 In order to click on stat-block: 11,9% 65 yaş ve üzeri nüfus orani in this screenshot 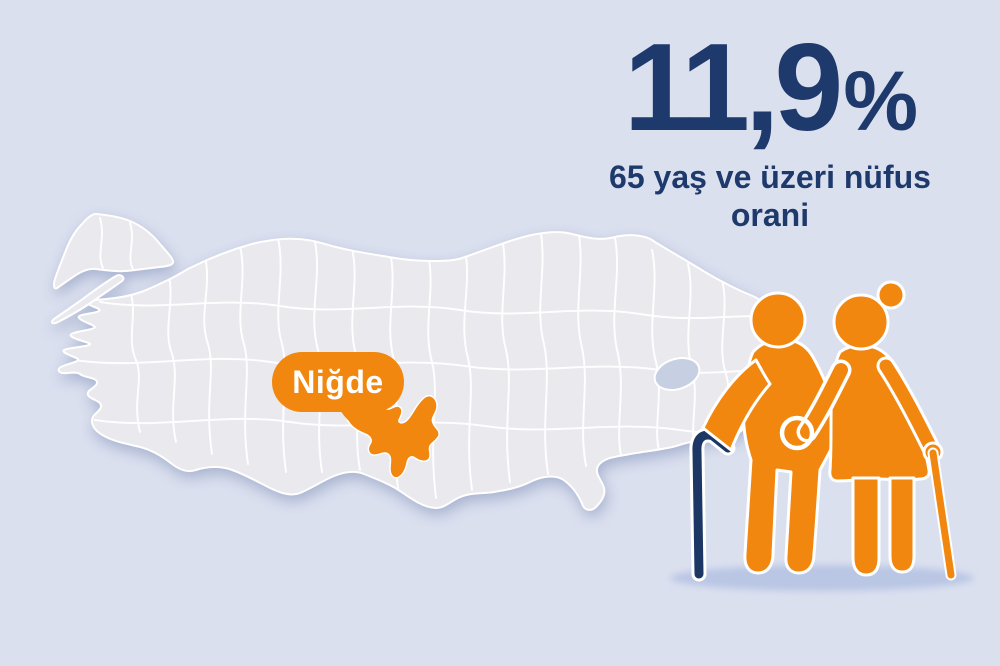, I will do `click(765, 130)`.